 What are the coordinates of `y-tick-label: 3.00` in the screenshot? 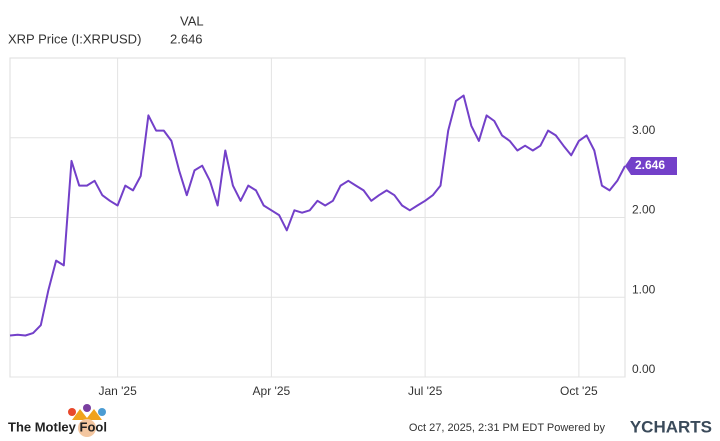 It's located at (644, 130).